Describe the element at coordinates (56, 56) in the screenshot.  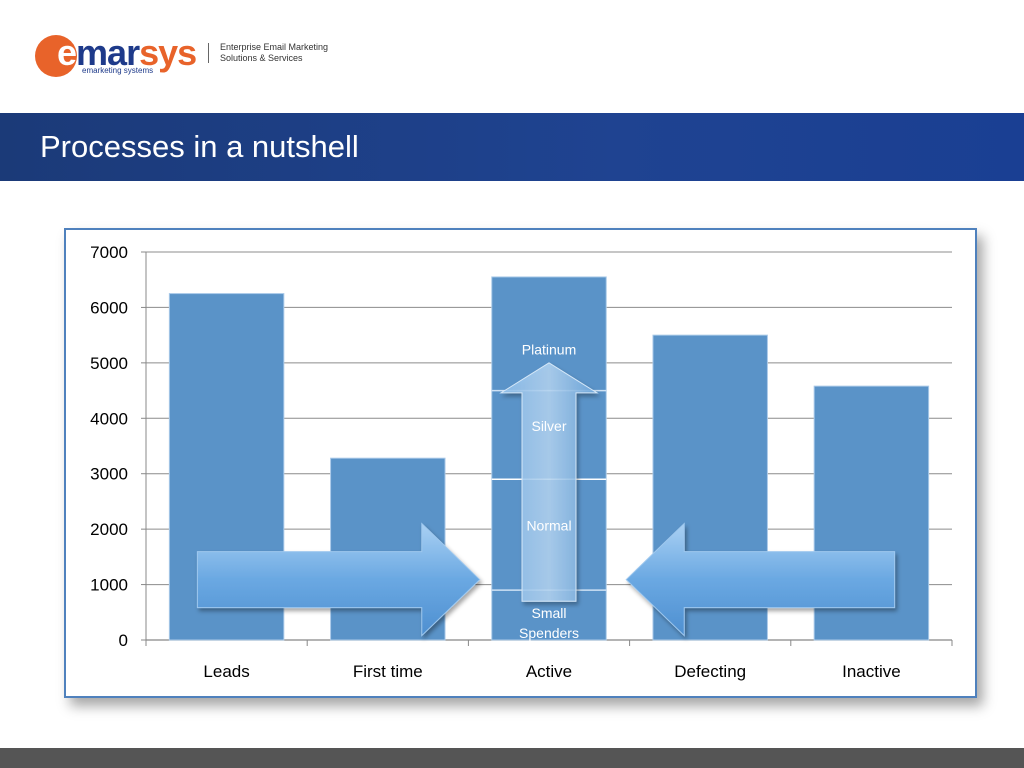
I see `logo-circle` at that location.